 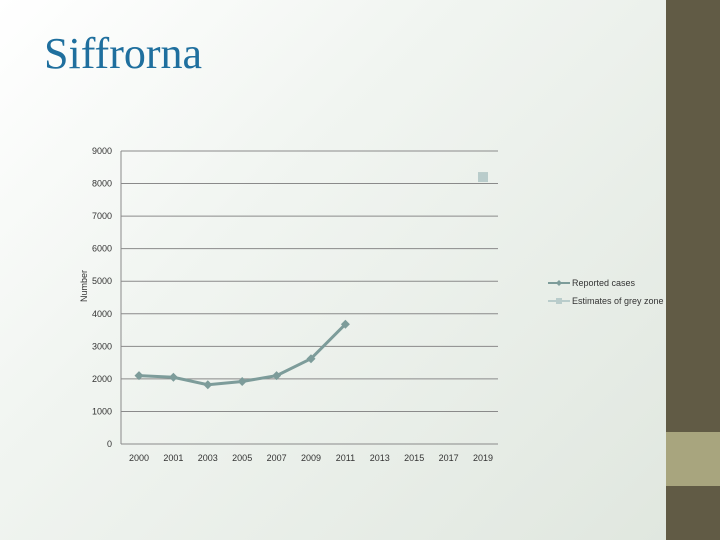 I want to click on y-tick-1000: 1000, so click(x=102, y=411).